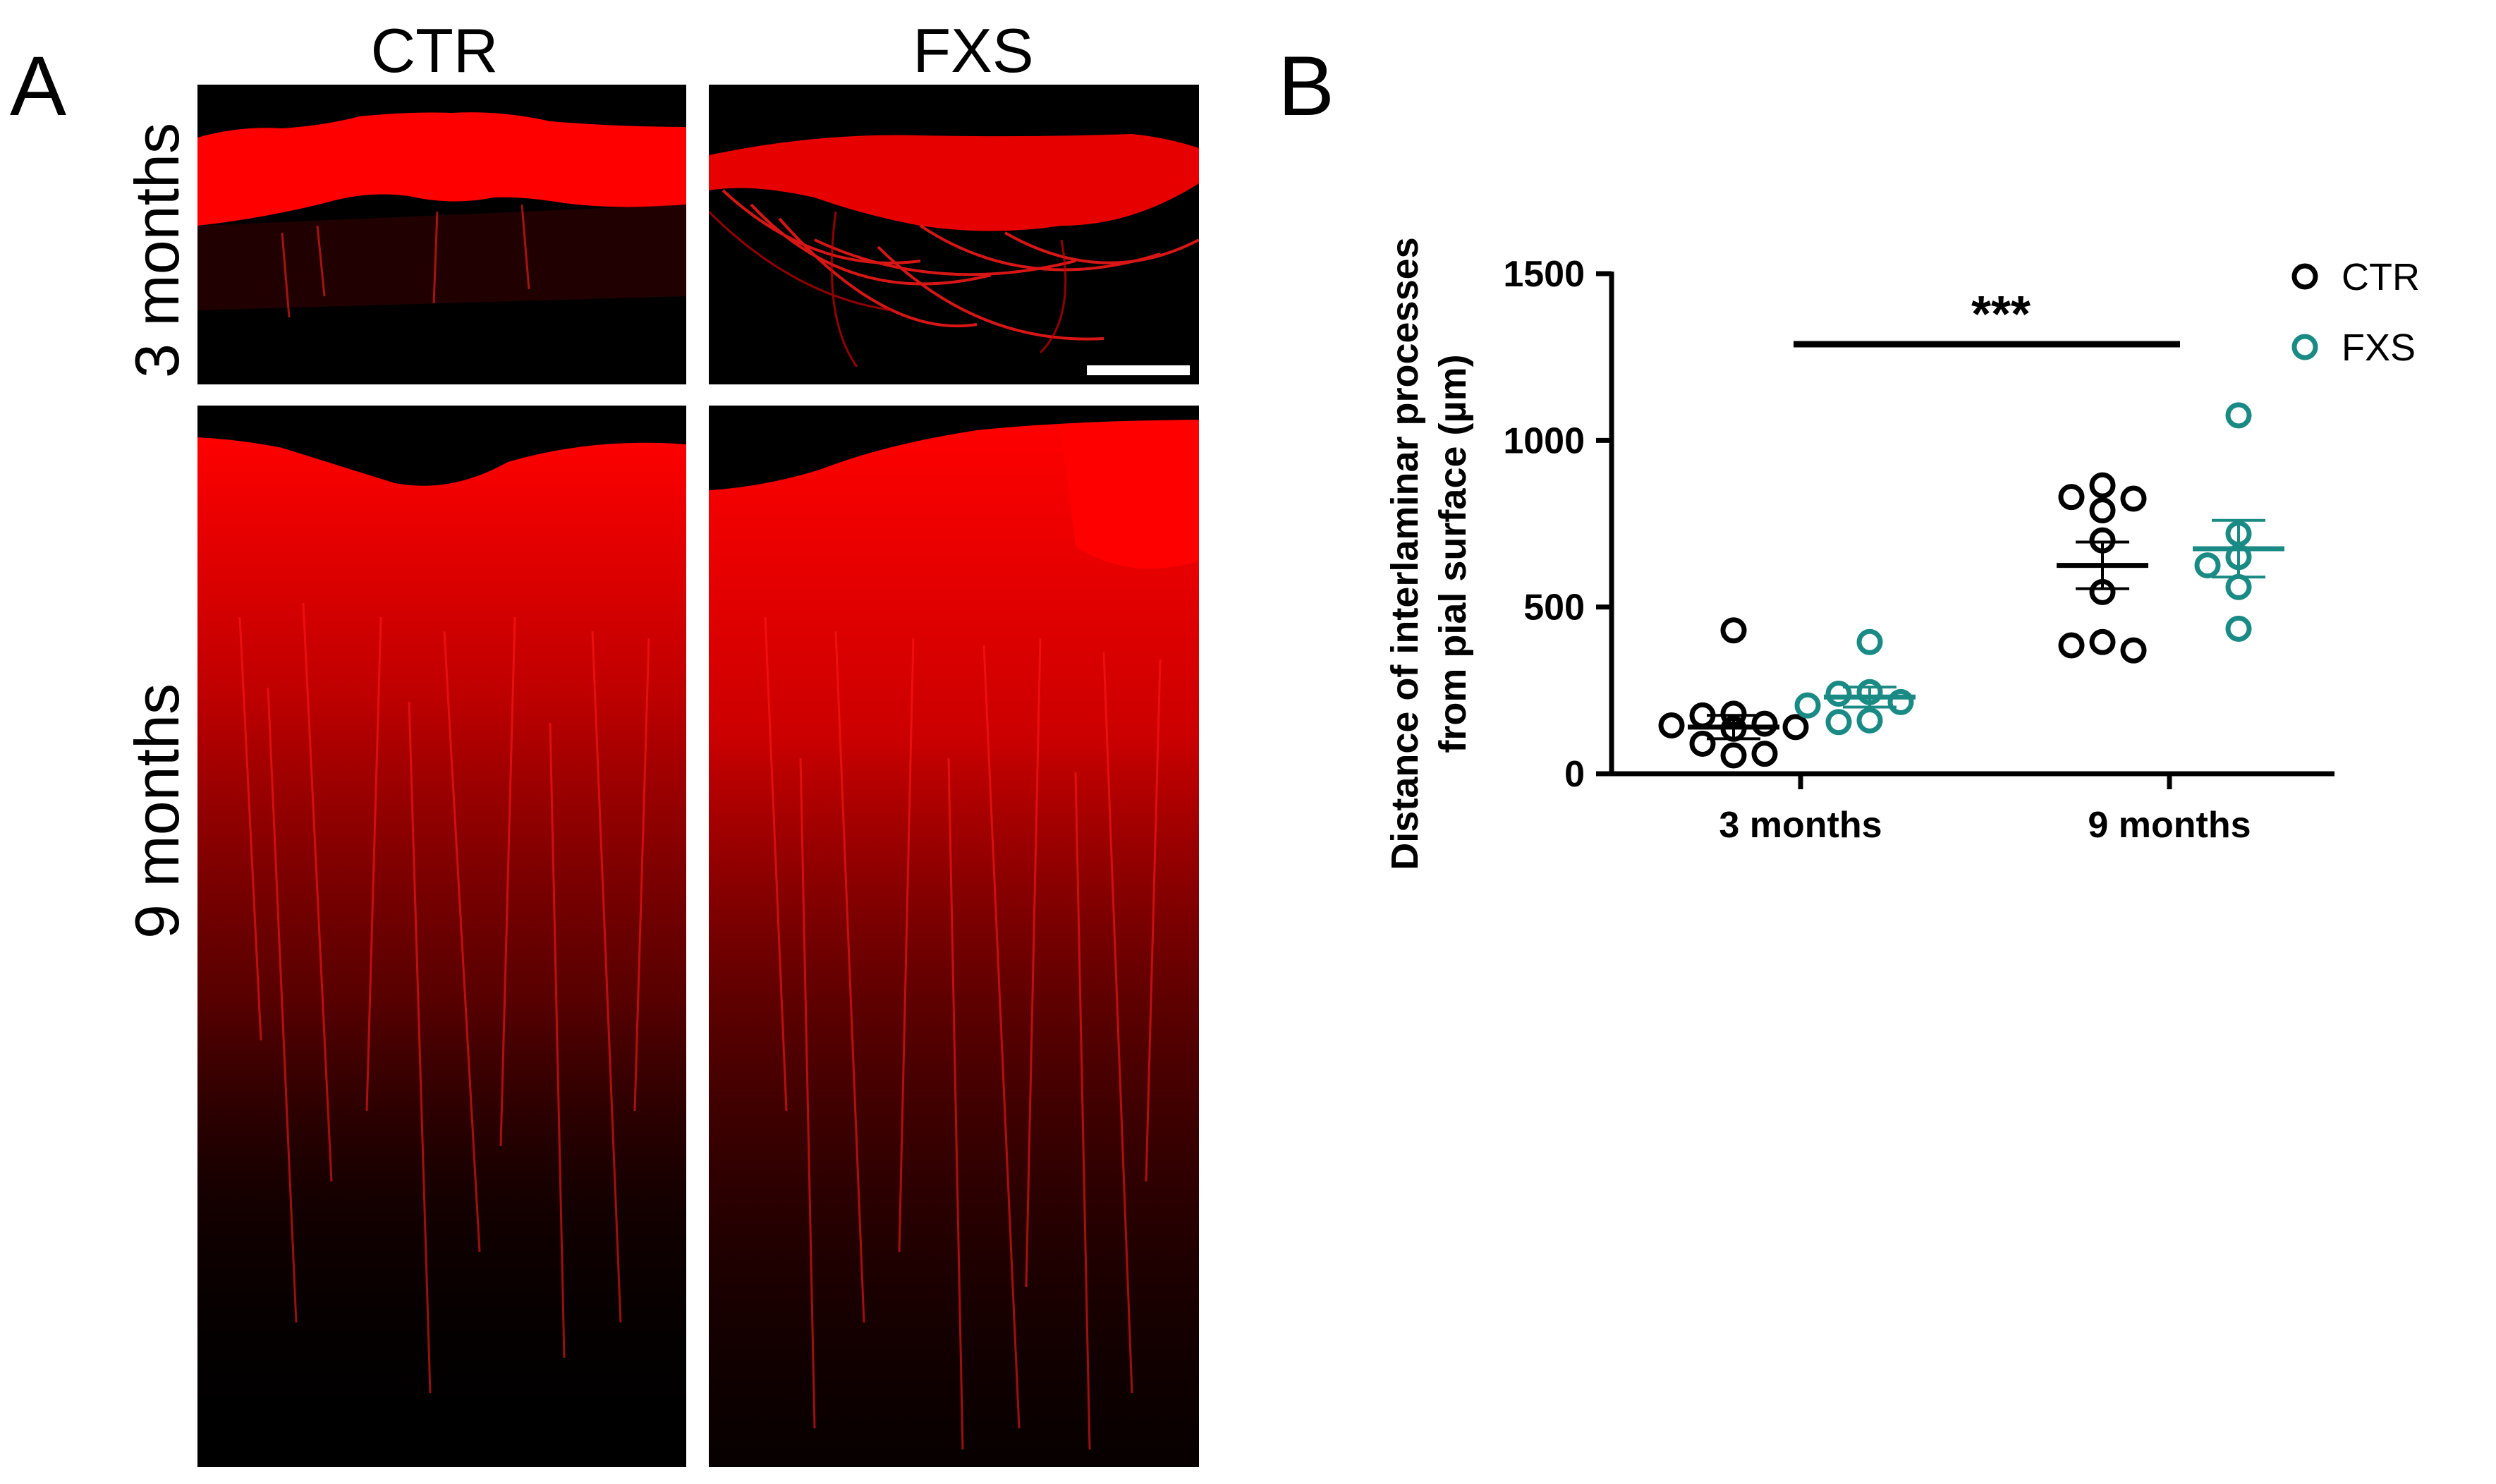  I want to click on chart-marks: ***, so click(1971, 527).